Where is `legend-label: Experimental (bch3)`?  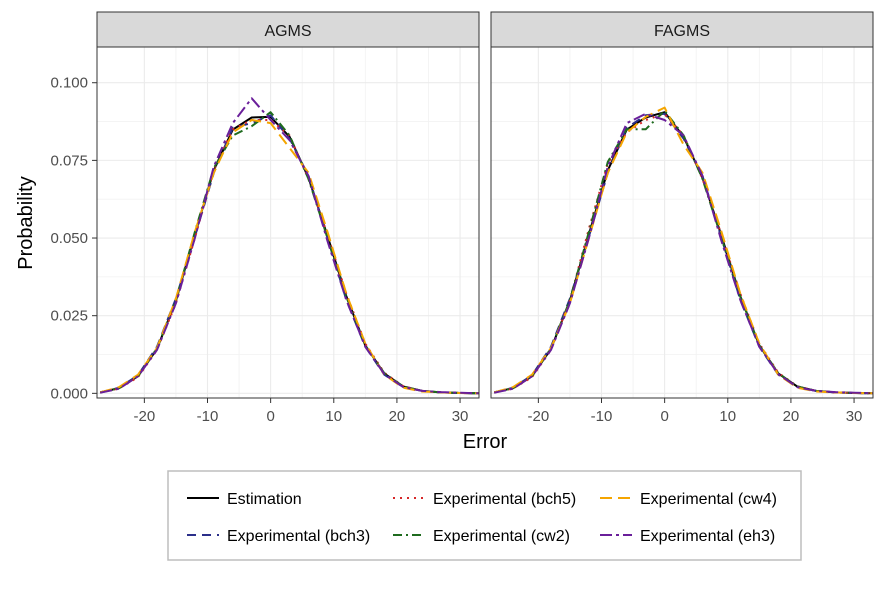 legend-label: Experimental (bch3) is located at coordinates (298, 536).